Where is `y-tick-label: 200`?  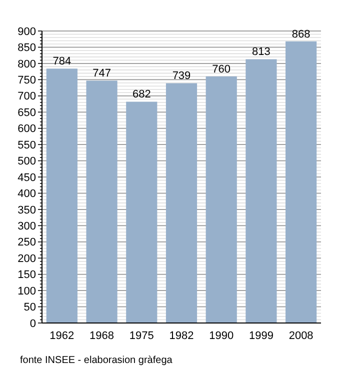 y-tick-label: 200 is located at coordinates (27, 258).